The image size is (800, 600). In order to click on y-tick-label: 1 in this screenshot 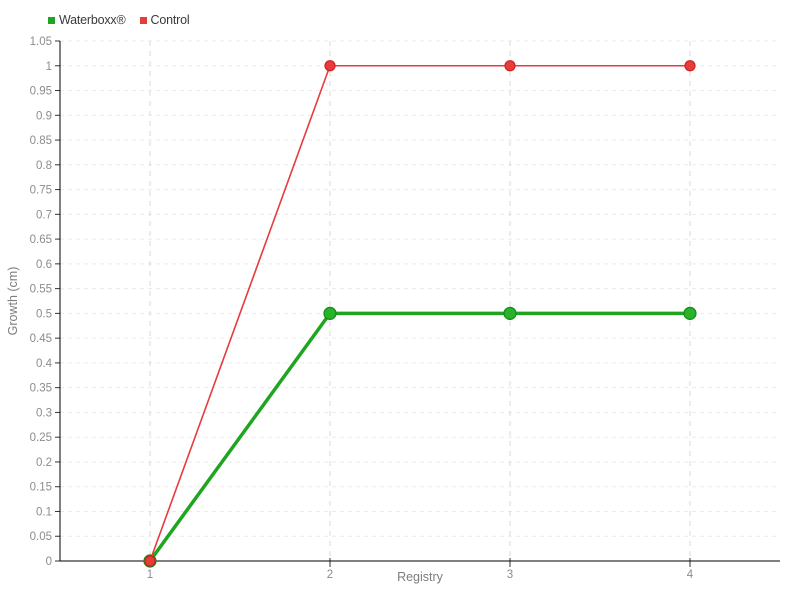, I will do `click(49, 67)`.